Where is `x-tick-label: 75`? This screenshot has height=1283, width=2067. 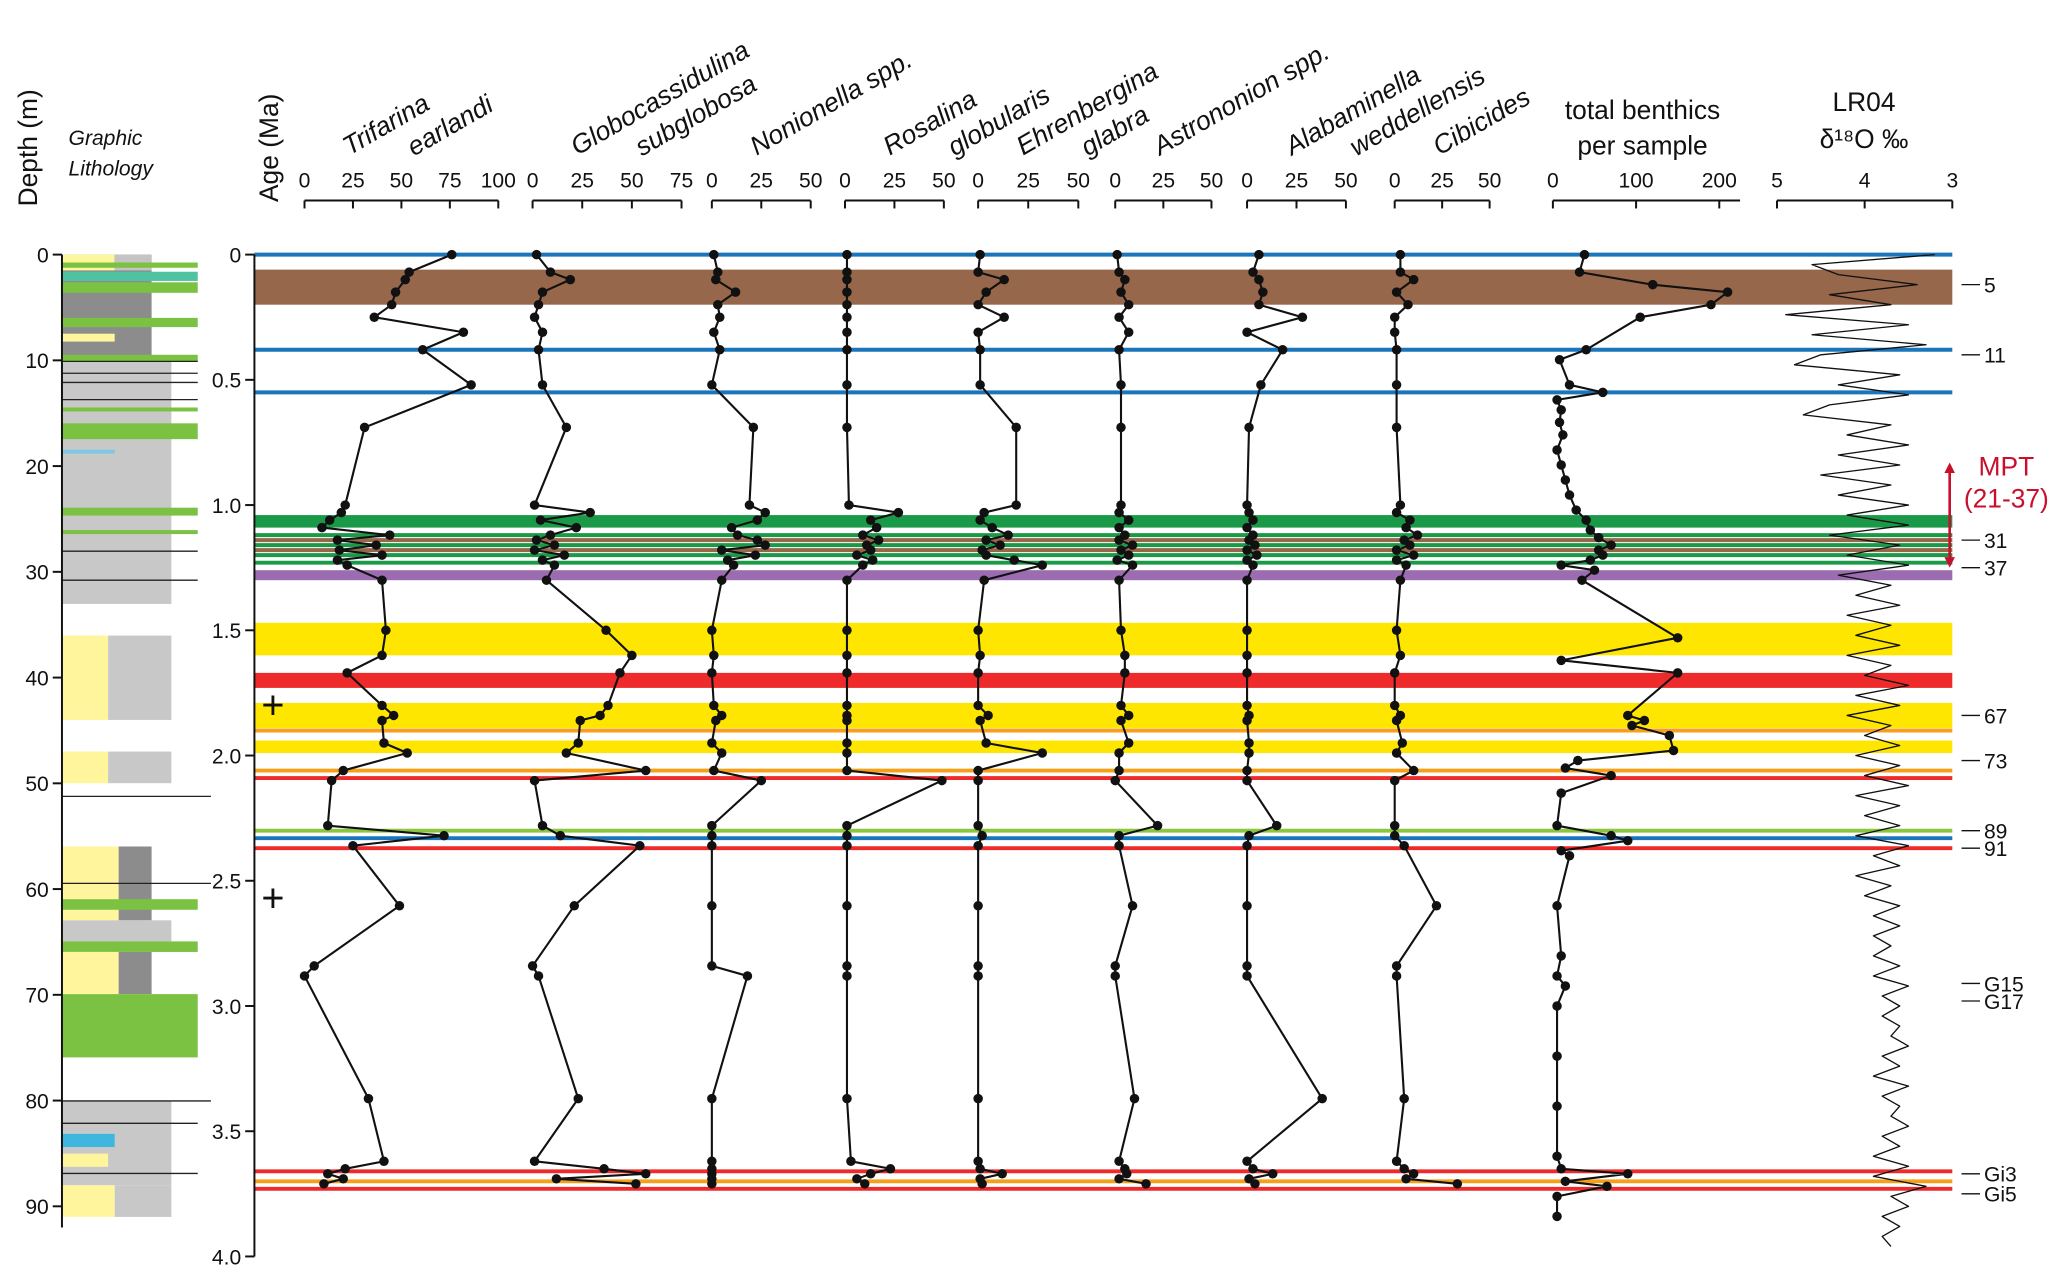 x-tick-label: 75 is located at coordinates (449, 180).